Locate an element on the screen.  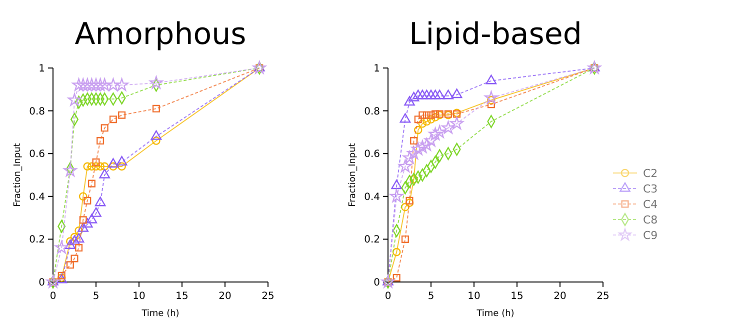
chart-title: Amorphous is located at coordinates (160, 34).